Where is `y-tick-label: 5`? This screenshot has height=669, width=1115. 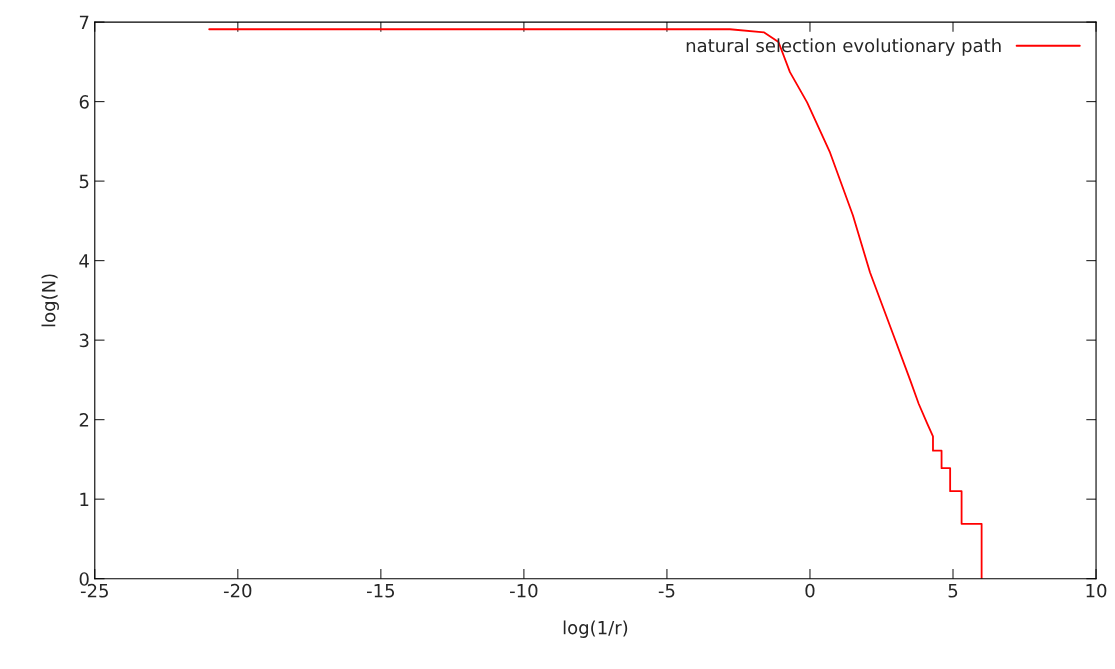 y-tick-label: 5 is located at coordinates (84, 181).